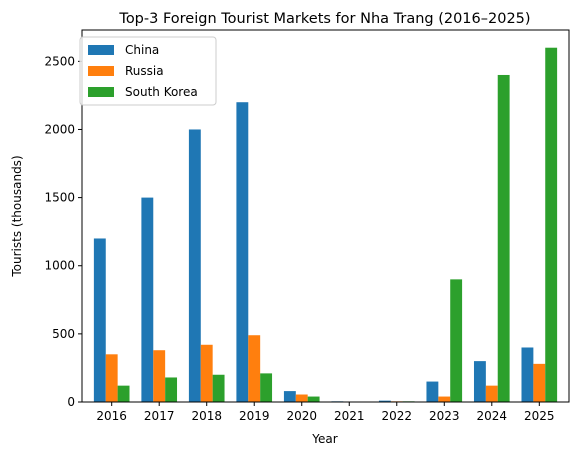 The height and width of the screenshot is (455, 580). I want to click on bar-south-korea-2023, so click(456, 340).